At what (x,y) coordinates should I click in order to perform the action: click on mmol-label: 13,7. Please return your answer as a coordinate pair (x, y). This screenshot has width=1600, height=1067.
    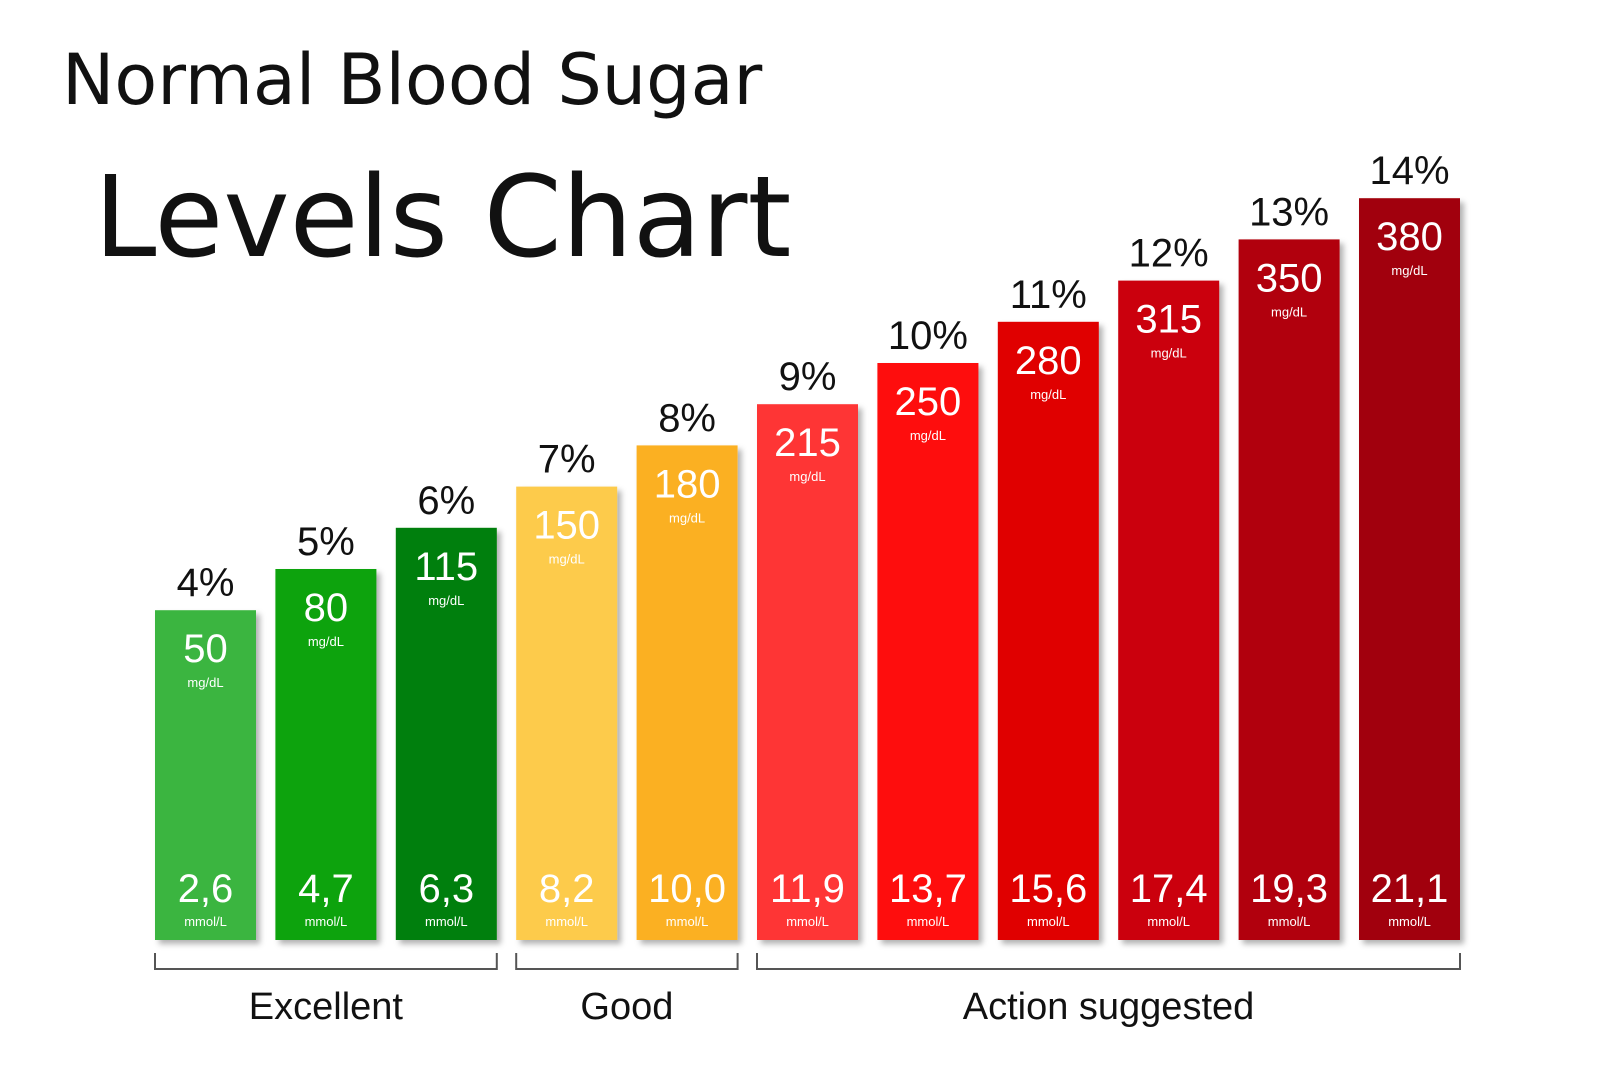
    Looking at the image, I should click on (928, 889).